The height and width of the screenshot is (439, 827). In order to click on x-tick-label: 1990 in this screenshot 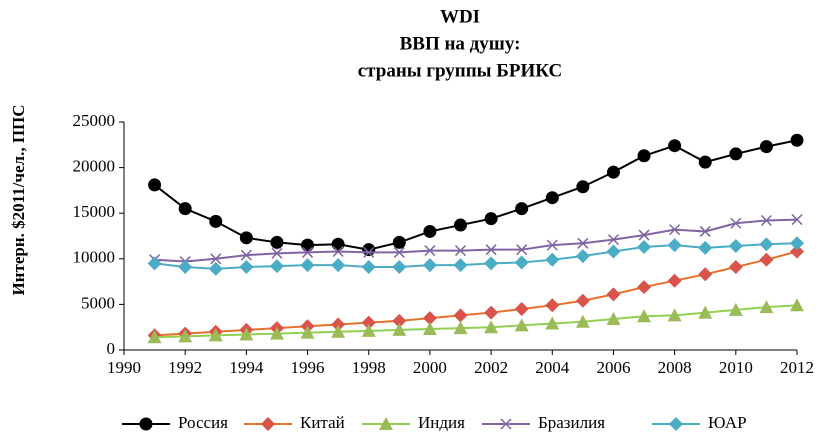, I will do `click(124, 367)`.